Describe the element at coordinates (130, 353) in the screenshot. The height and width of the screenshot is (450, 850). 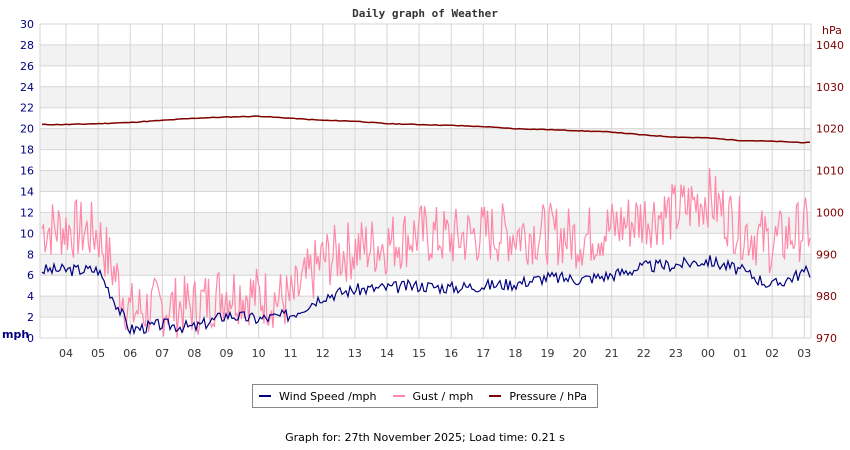
I see `svg-text: 06` at that location.